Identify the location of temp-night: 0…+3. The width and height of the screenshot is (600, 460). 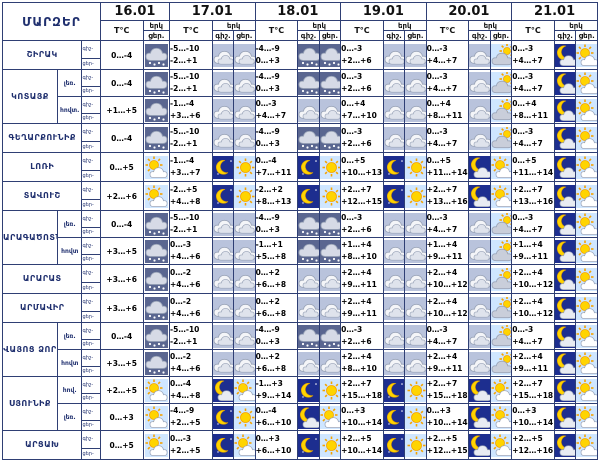
(267, 438).